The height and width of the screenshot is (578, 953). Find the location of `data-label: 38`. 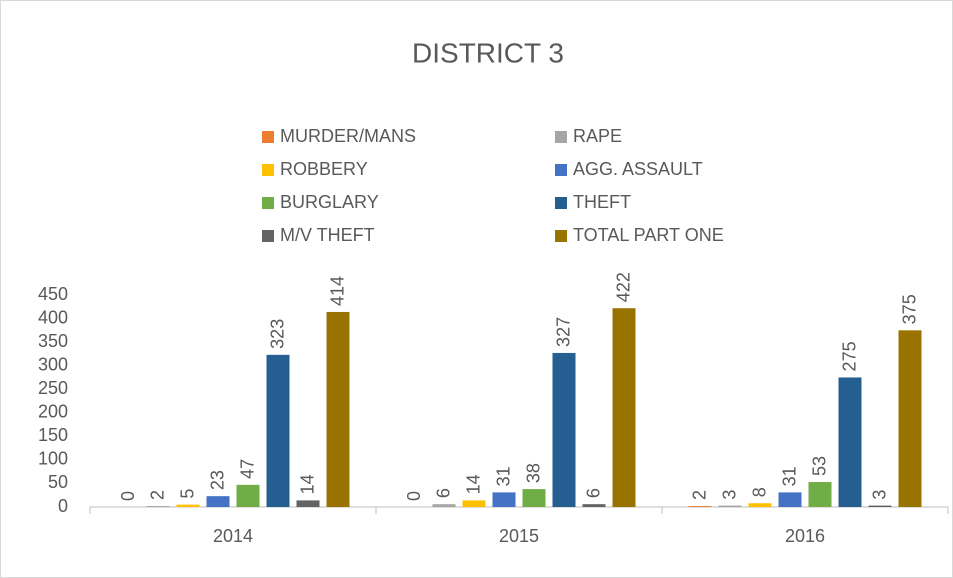

data-label: 38 is located at coordinates (534, 473).